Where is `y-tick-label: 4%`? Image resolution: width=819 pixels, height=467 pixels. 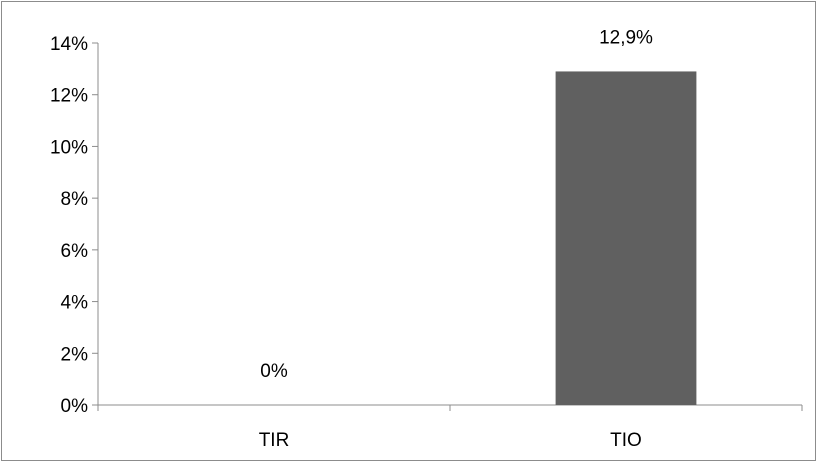 y-tick-label: 4% is located at coordinates (75, 303).